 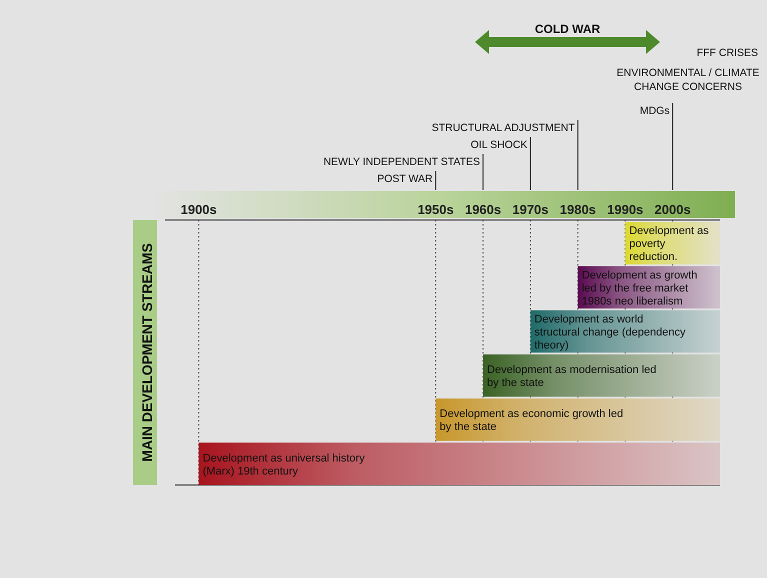 What do you see at coordinates (669, 244) in the screenshot?
I see `y-tick-label: Development as poverty reduction.` at bounding box center [669, 244].